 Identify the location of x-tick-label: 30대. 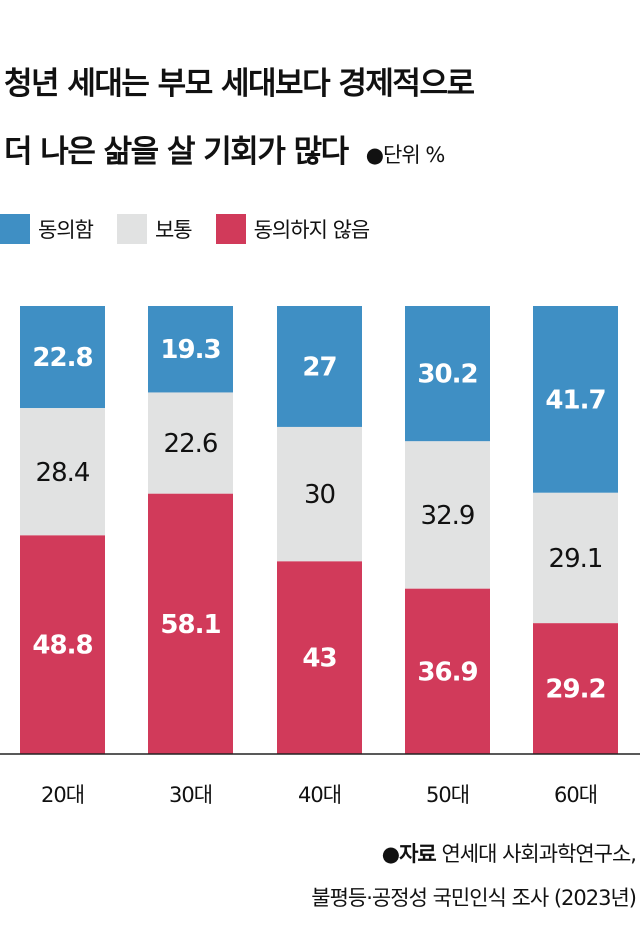
(190, 795).